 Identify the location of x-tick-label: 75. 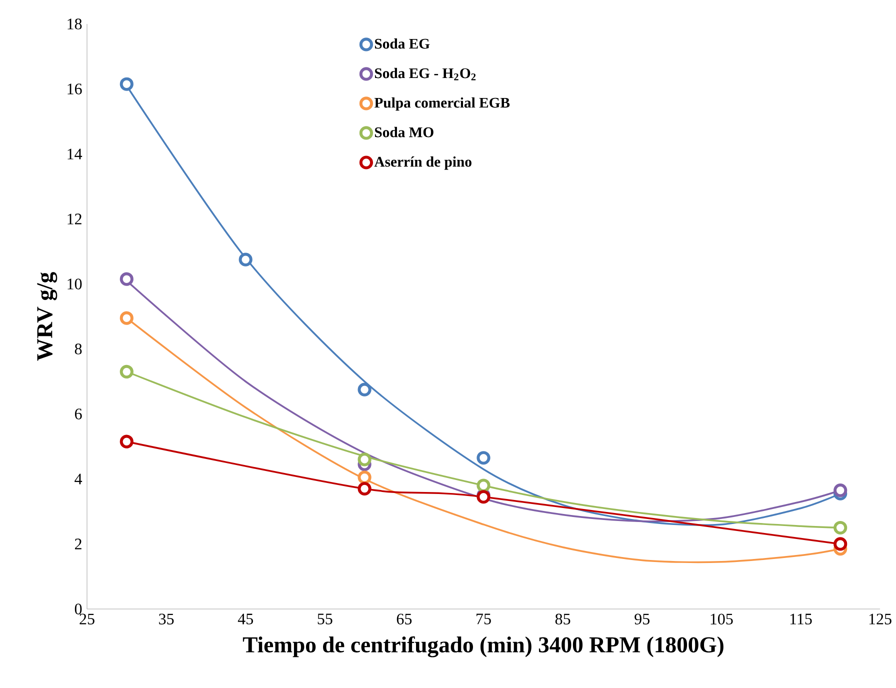
(483, 619).